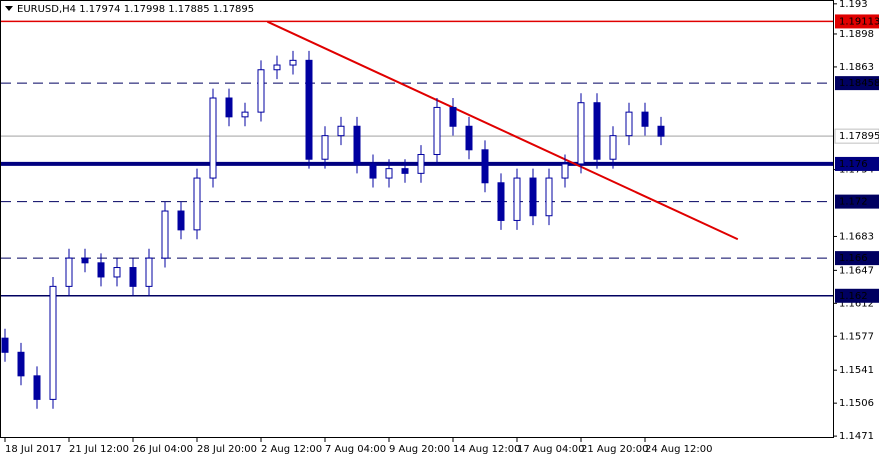 This screenshot has width=879, height=459. What do you see at coordinates (856, 370) in the screenshot?
I see `y-tick-label: 1.1541` at bounding box center [856, 370].